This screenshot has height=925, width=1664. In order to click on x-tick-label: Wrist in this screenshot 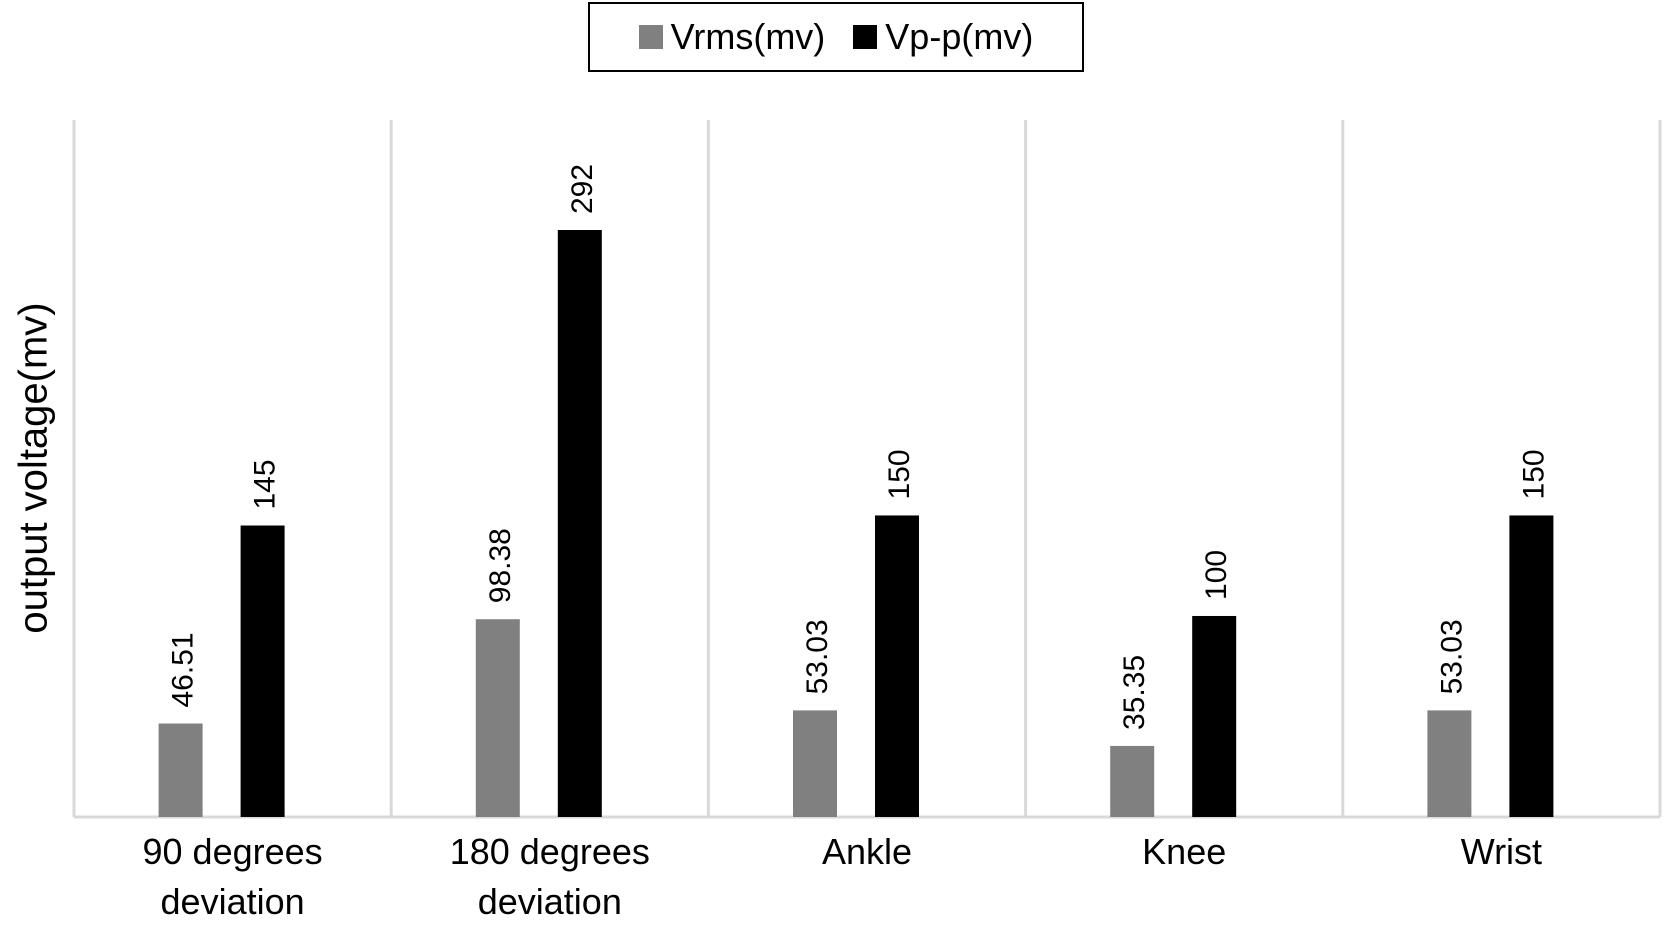, I will do `click(1501, 851)`.